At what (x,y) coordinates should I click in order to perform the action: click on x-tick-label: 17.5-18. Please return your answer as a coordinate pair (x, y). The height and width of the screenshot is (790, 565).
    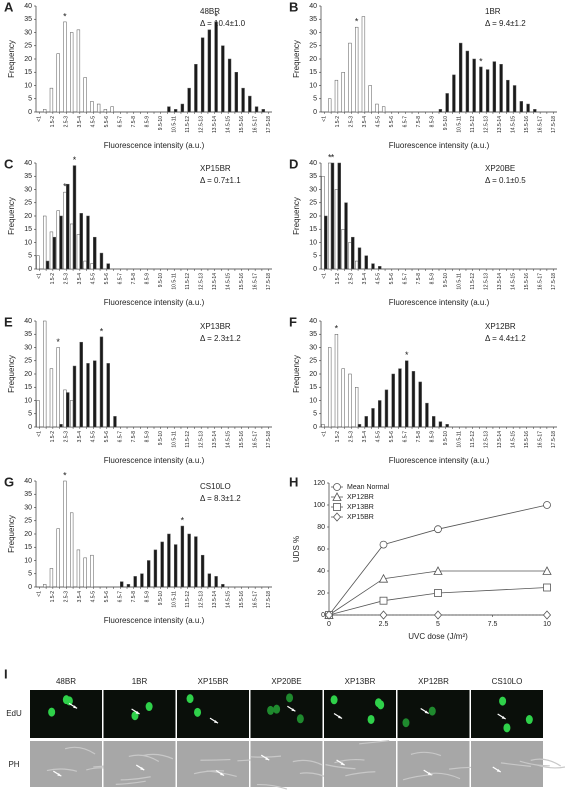
    Looking at the image, I should click on (554, 124).